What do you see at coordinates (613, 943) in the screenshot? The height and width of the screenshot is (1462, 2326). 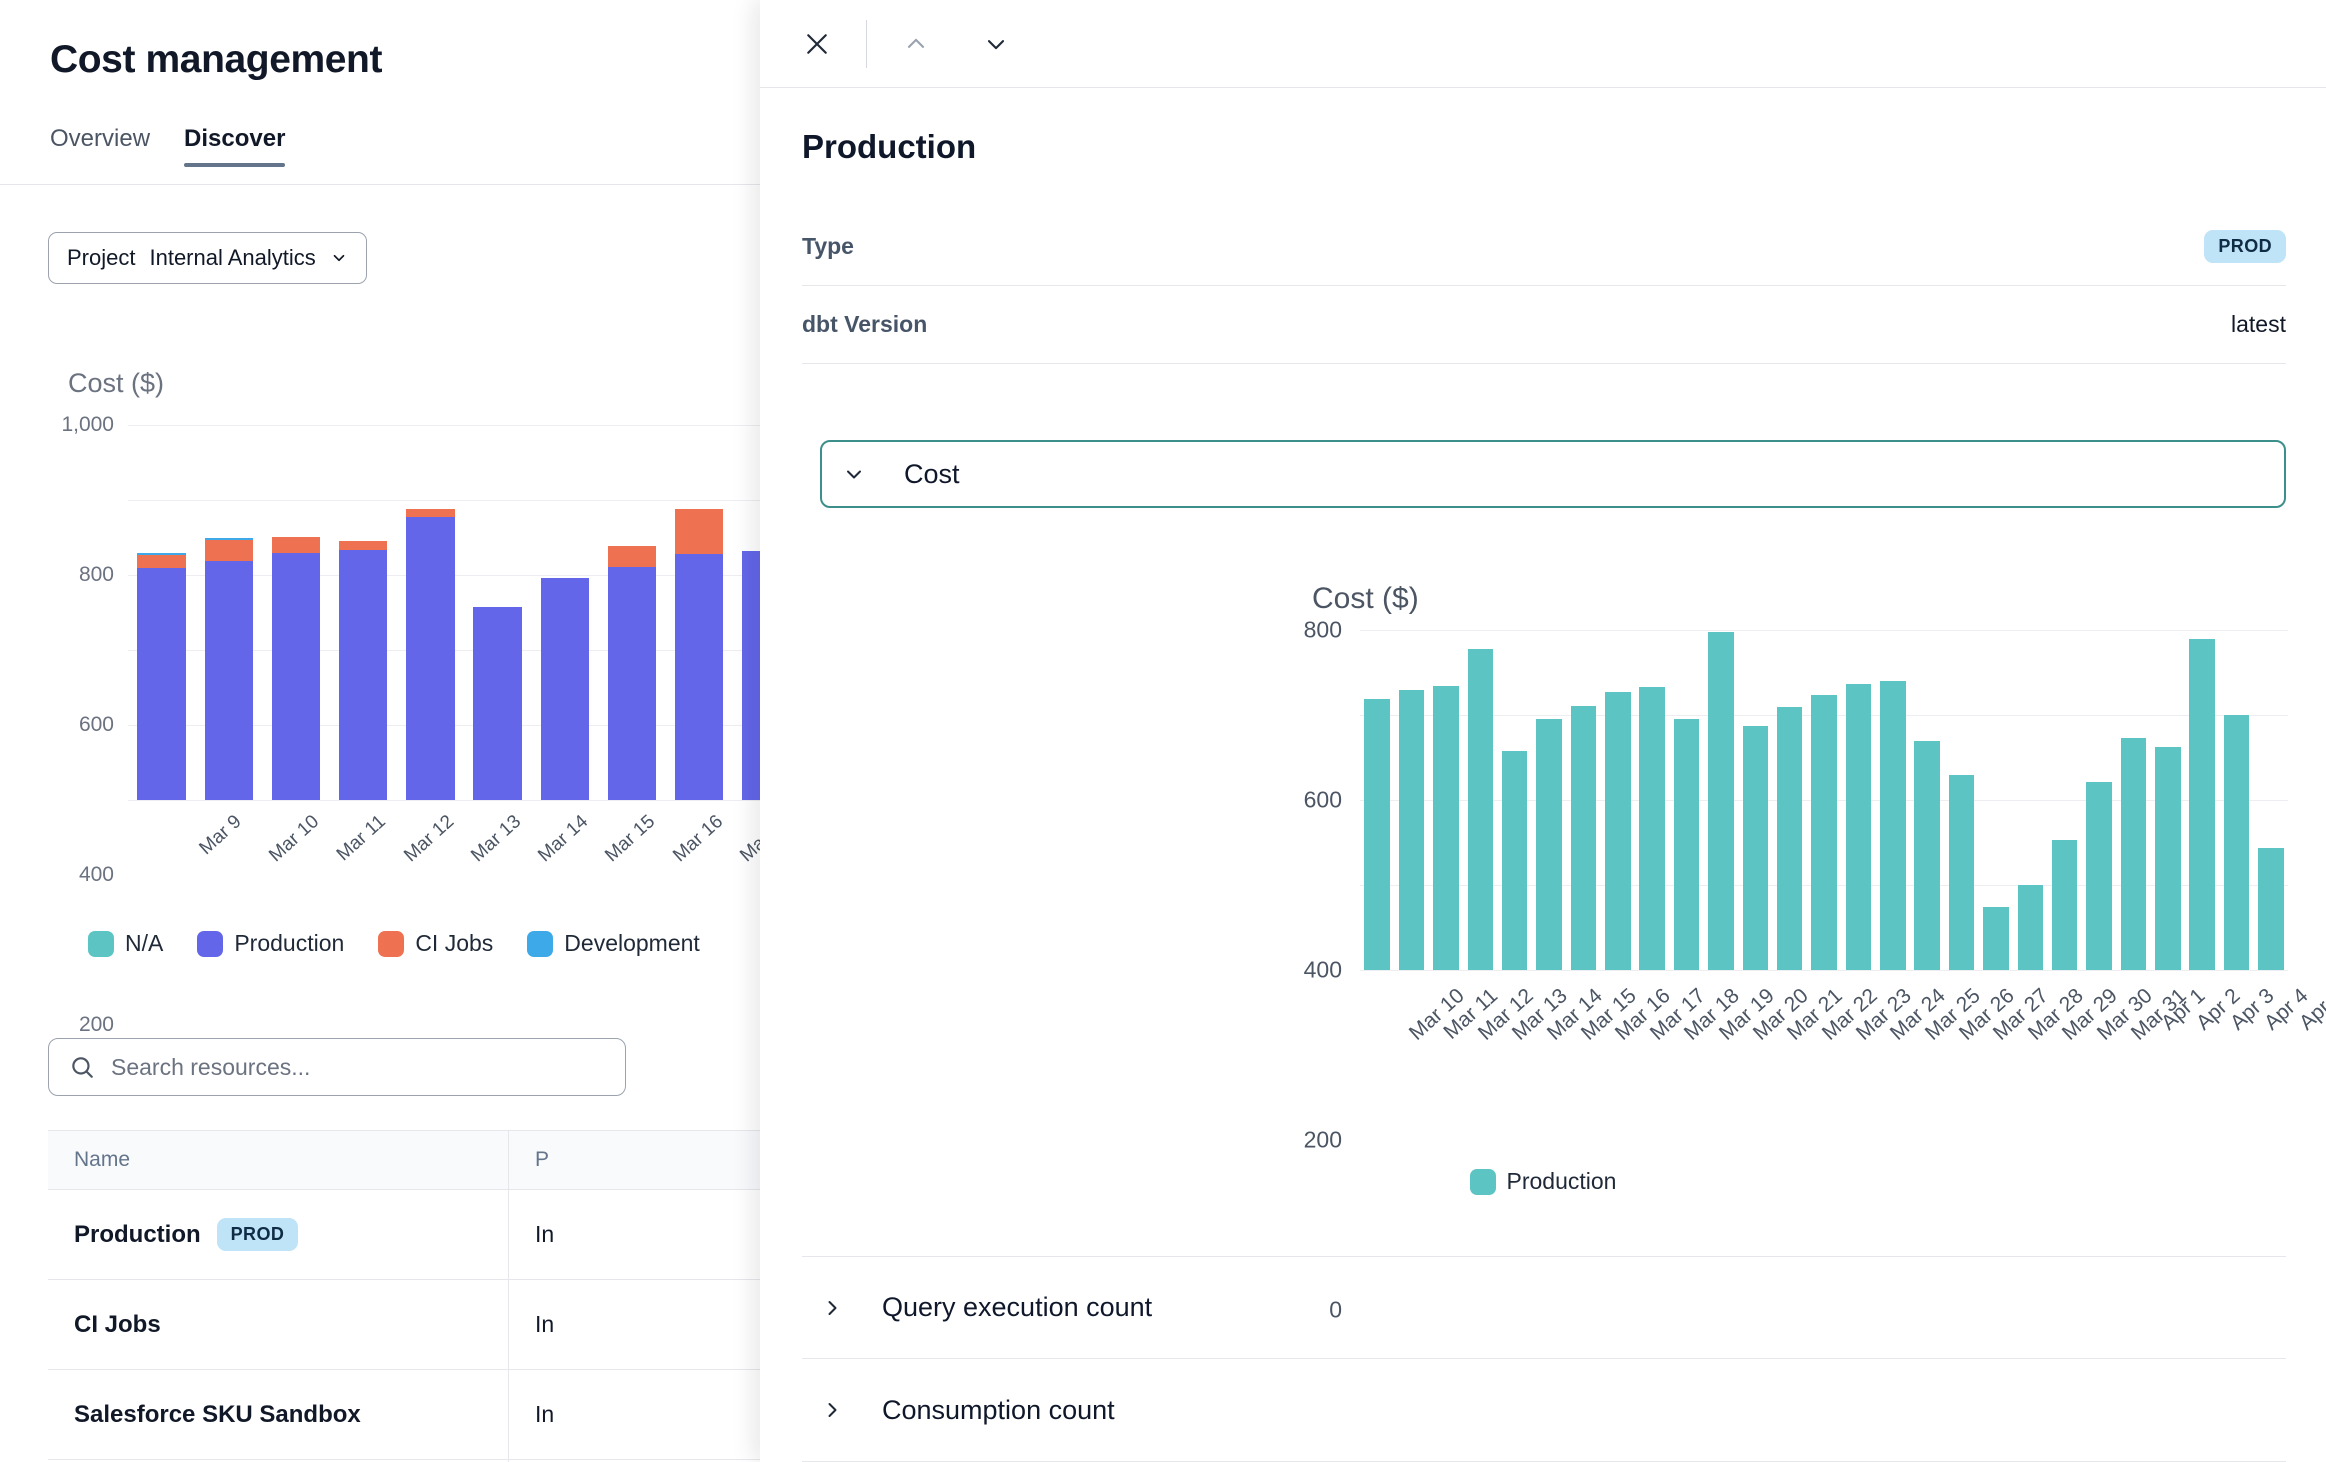 I see `legend-item: Development` at bounding box center [613, 943].